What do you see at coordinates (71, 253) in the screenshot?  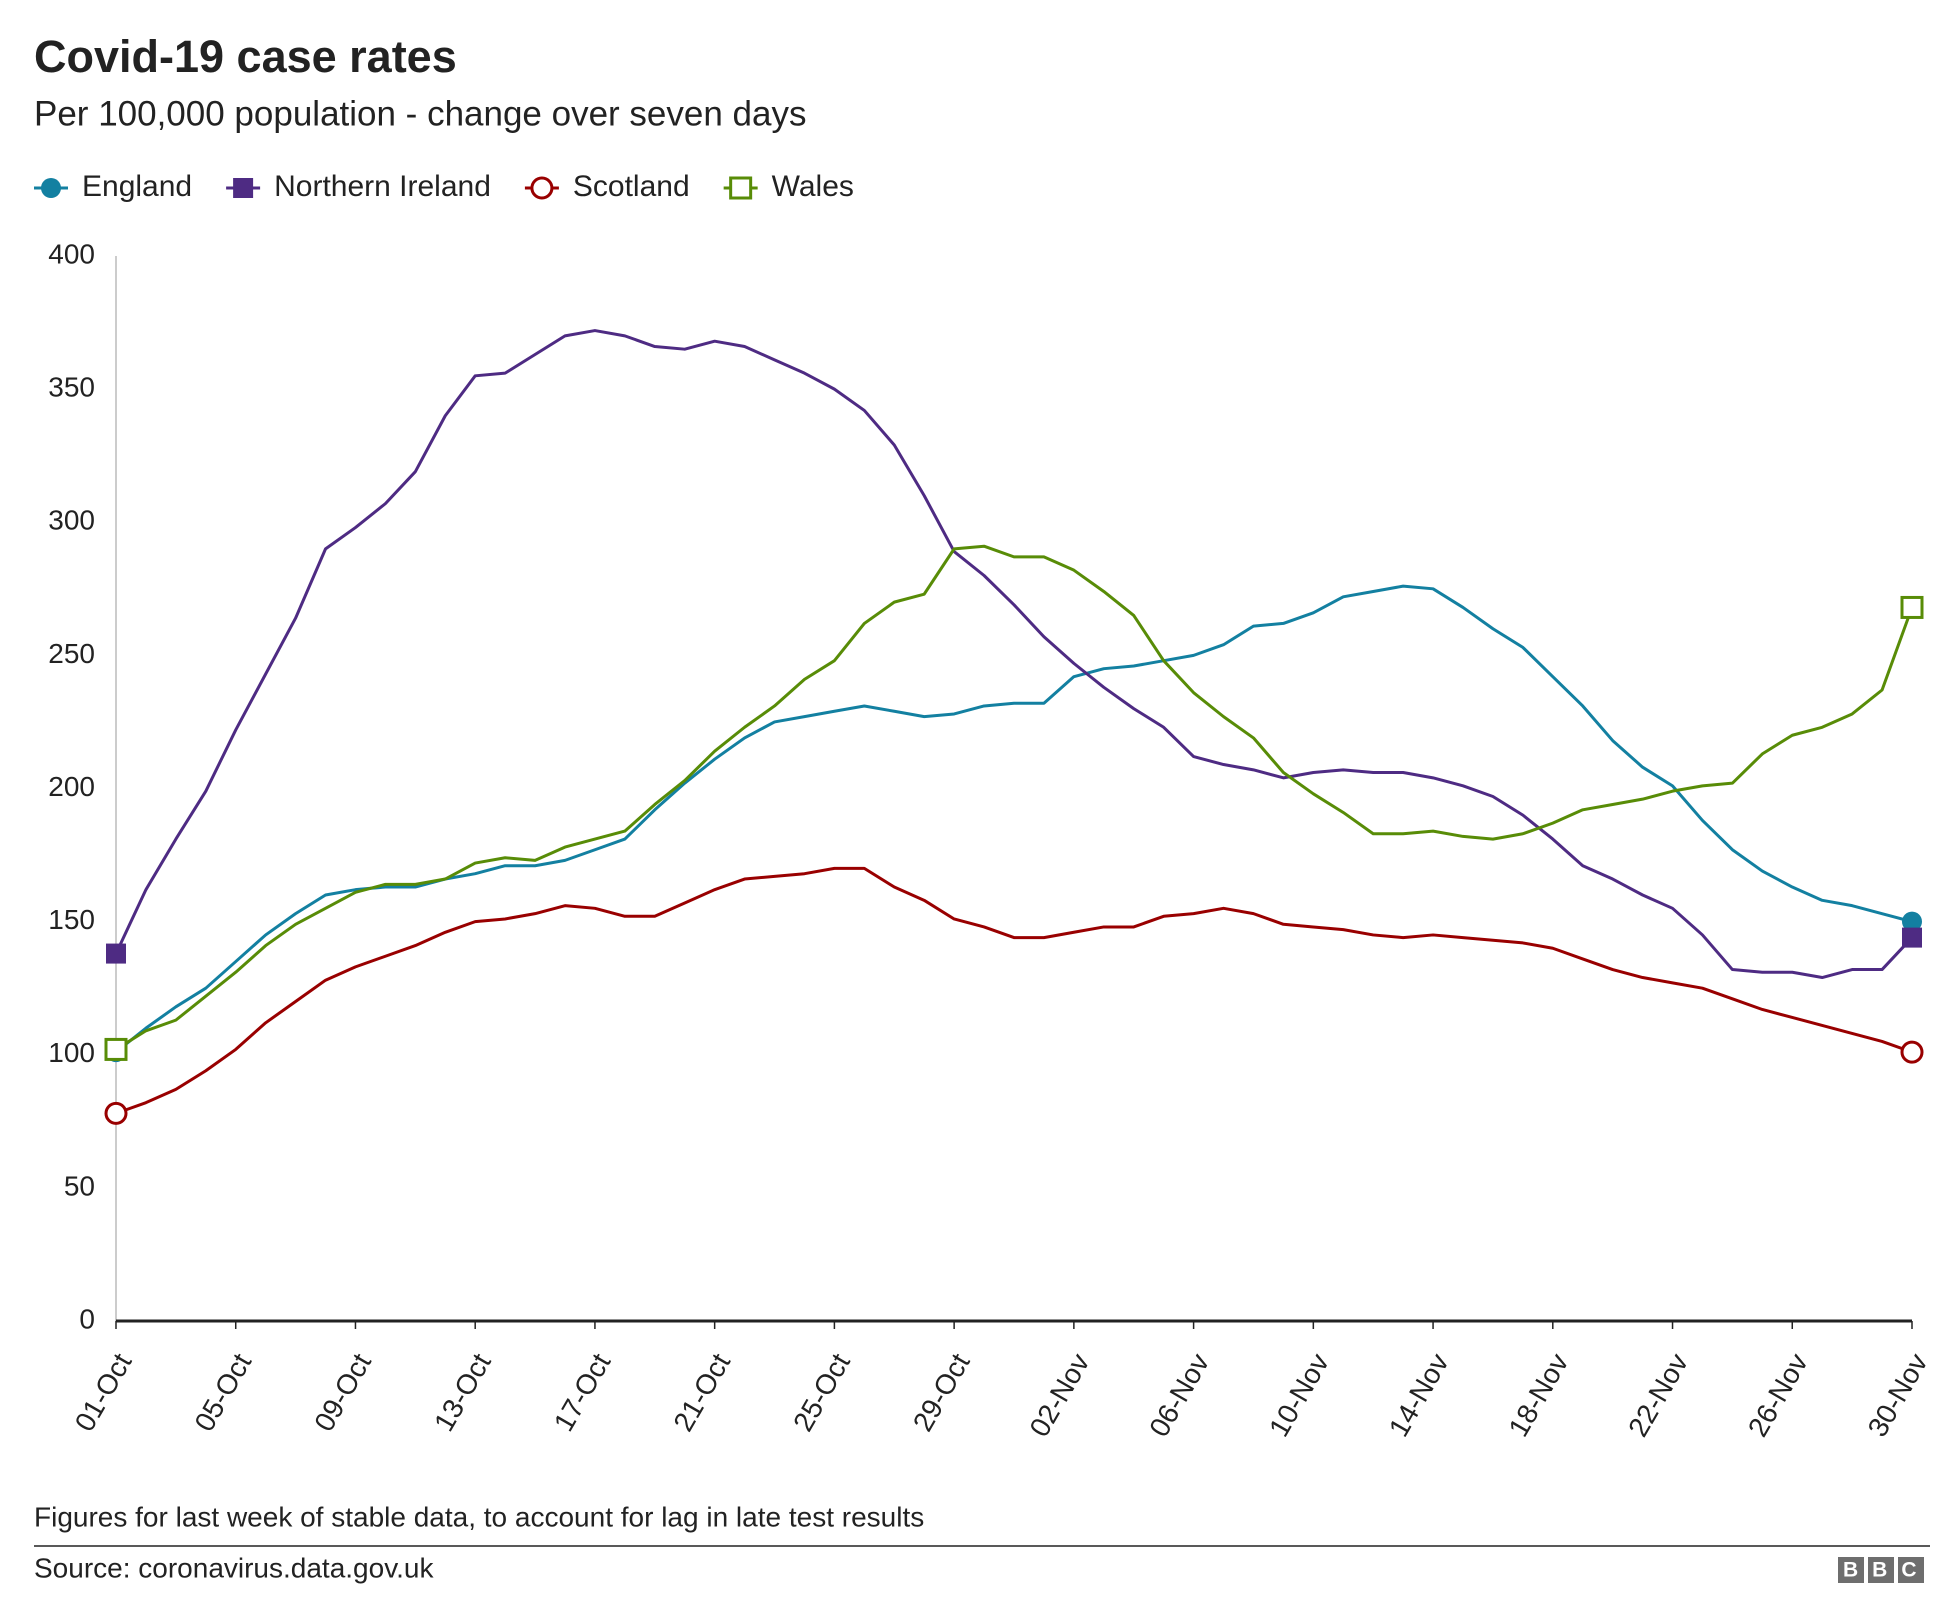 I see `y-tick-label: 400` at bounding box center [71, 253].